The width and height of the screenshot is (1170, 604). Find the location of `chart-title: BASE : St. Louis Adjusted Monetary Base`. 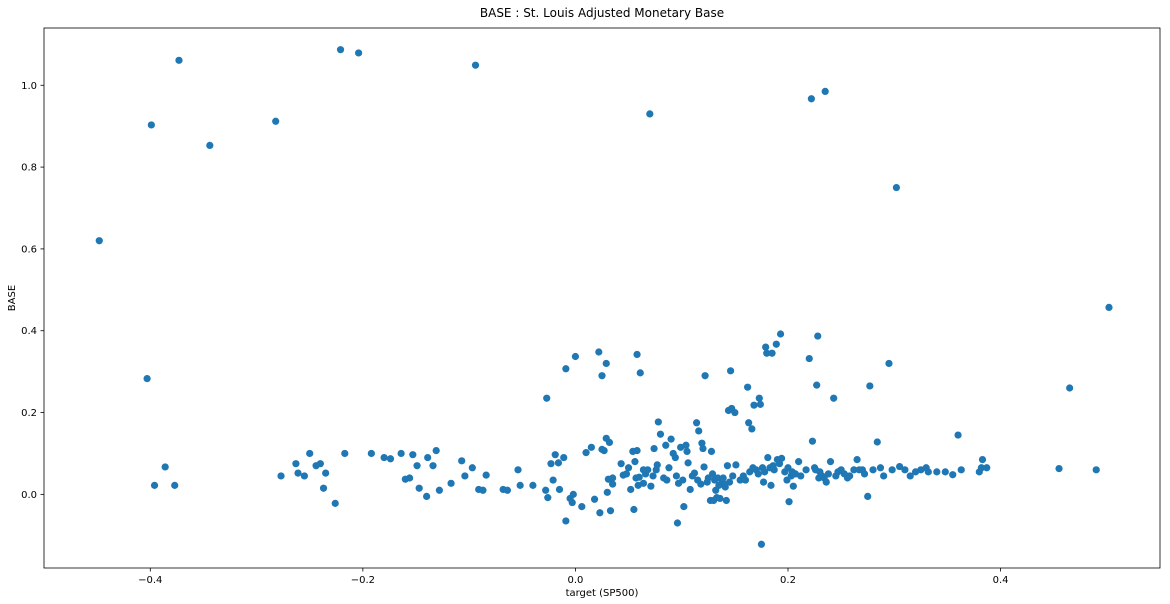

chart-title: BASE : St. Louis Adjusted Monetary Base is located at coordinates (602, 13).